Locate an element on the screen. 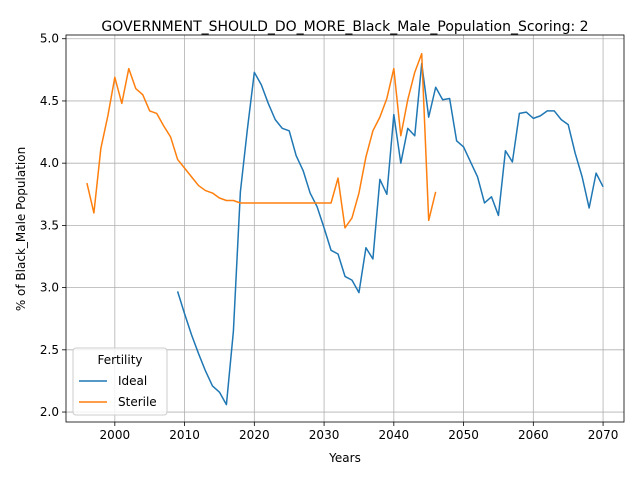 Image resolution: width=640 pixels, height=480 pixels. x-tick-label: 2030 is located at coordinates (324, 435).